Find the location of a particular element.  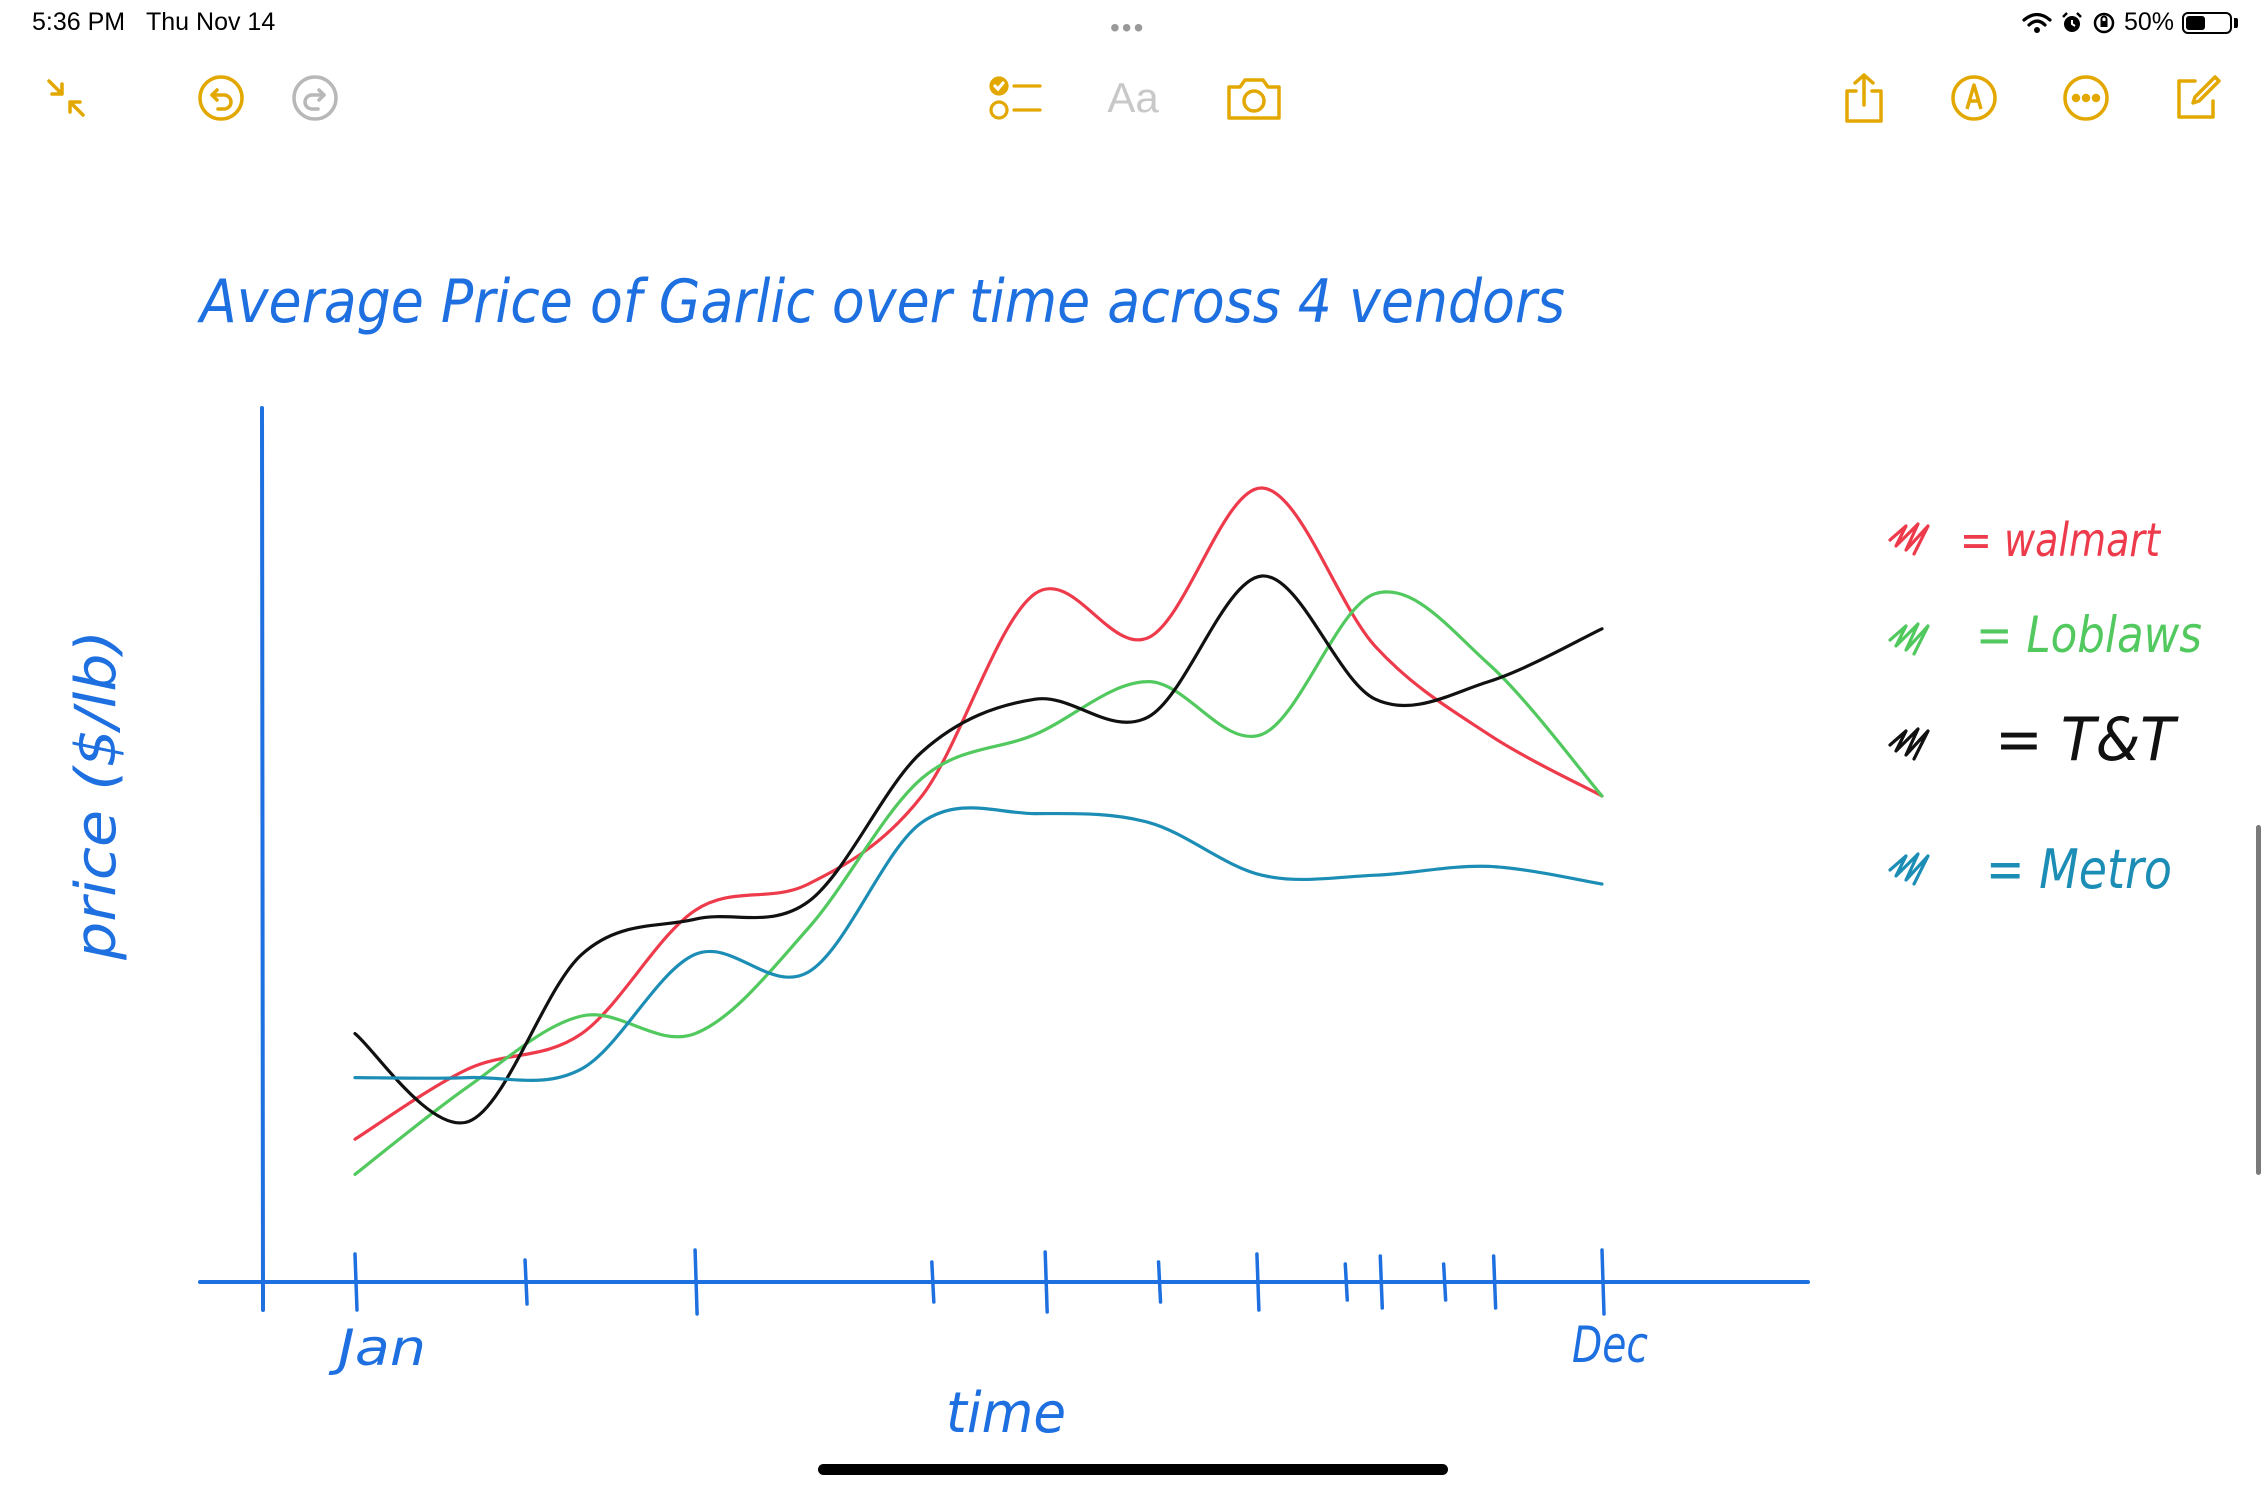

battery-fill is located at coordinates (2196, 22).